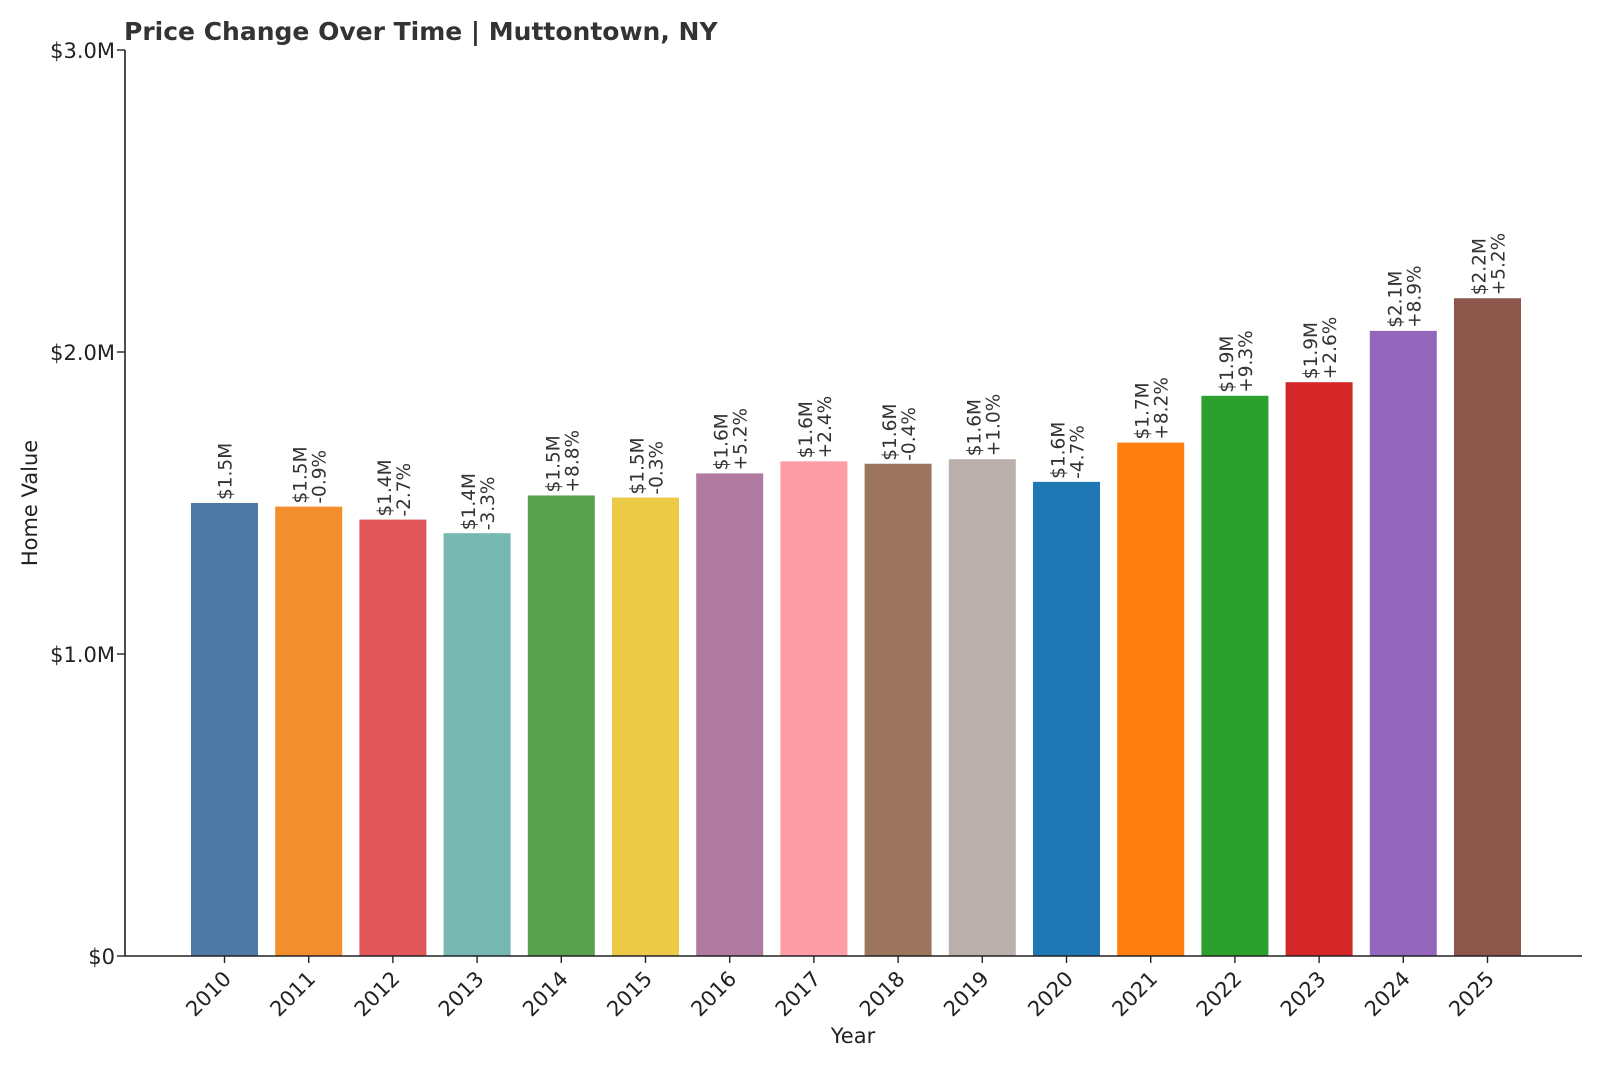 The image size is (1600, 1067). I want to click on bar-change-label: -4.7%, so click(1078, 452).